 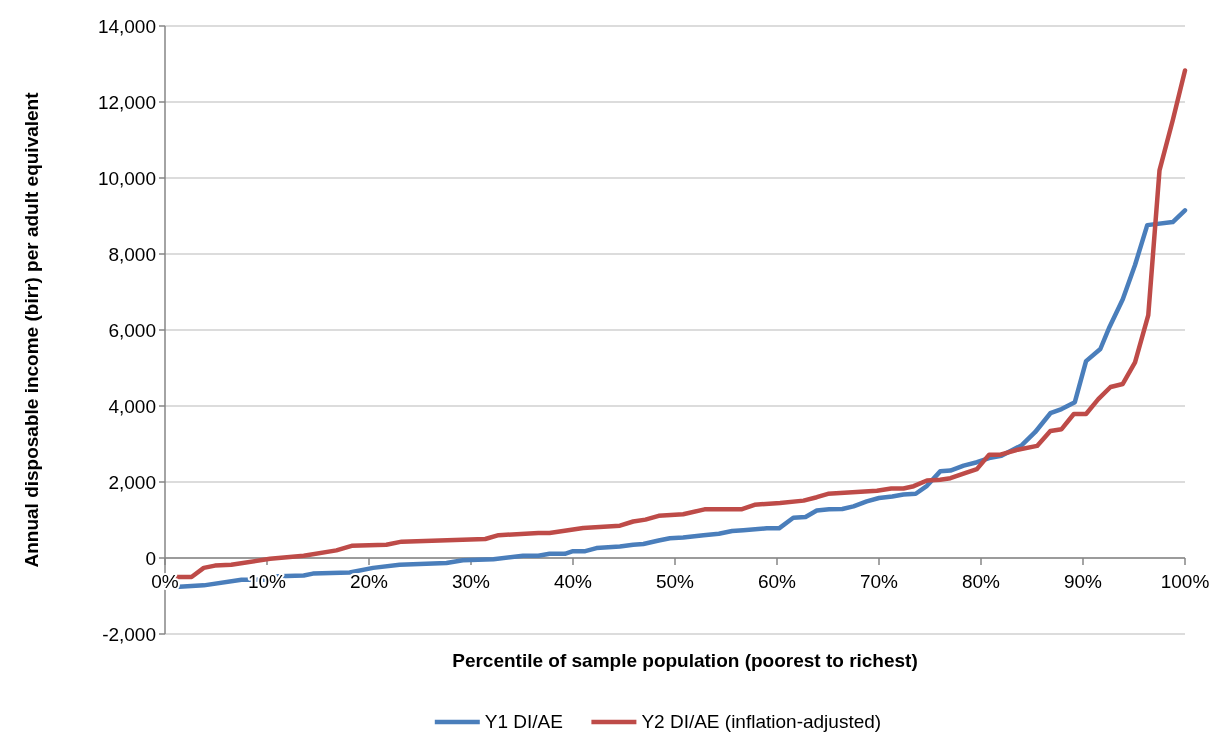 What do you see at coordinates (523, 721) in the screenshot?
I see `legend-label: Y1 DI/AE` at bounding box center [523, 721].